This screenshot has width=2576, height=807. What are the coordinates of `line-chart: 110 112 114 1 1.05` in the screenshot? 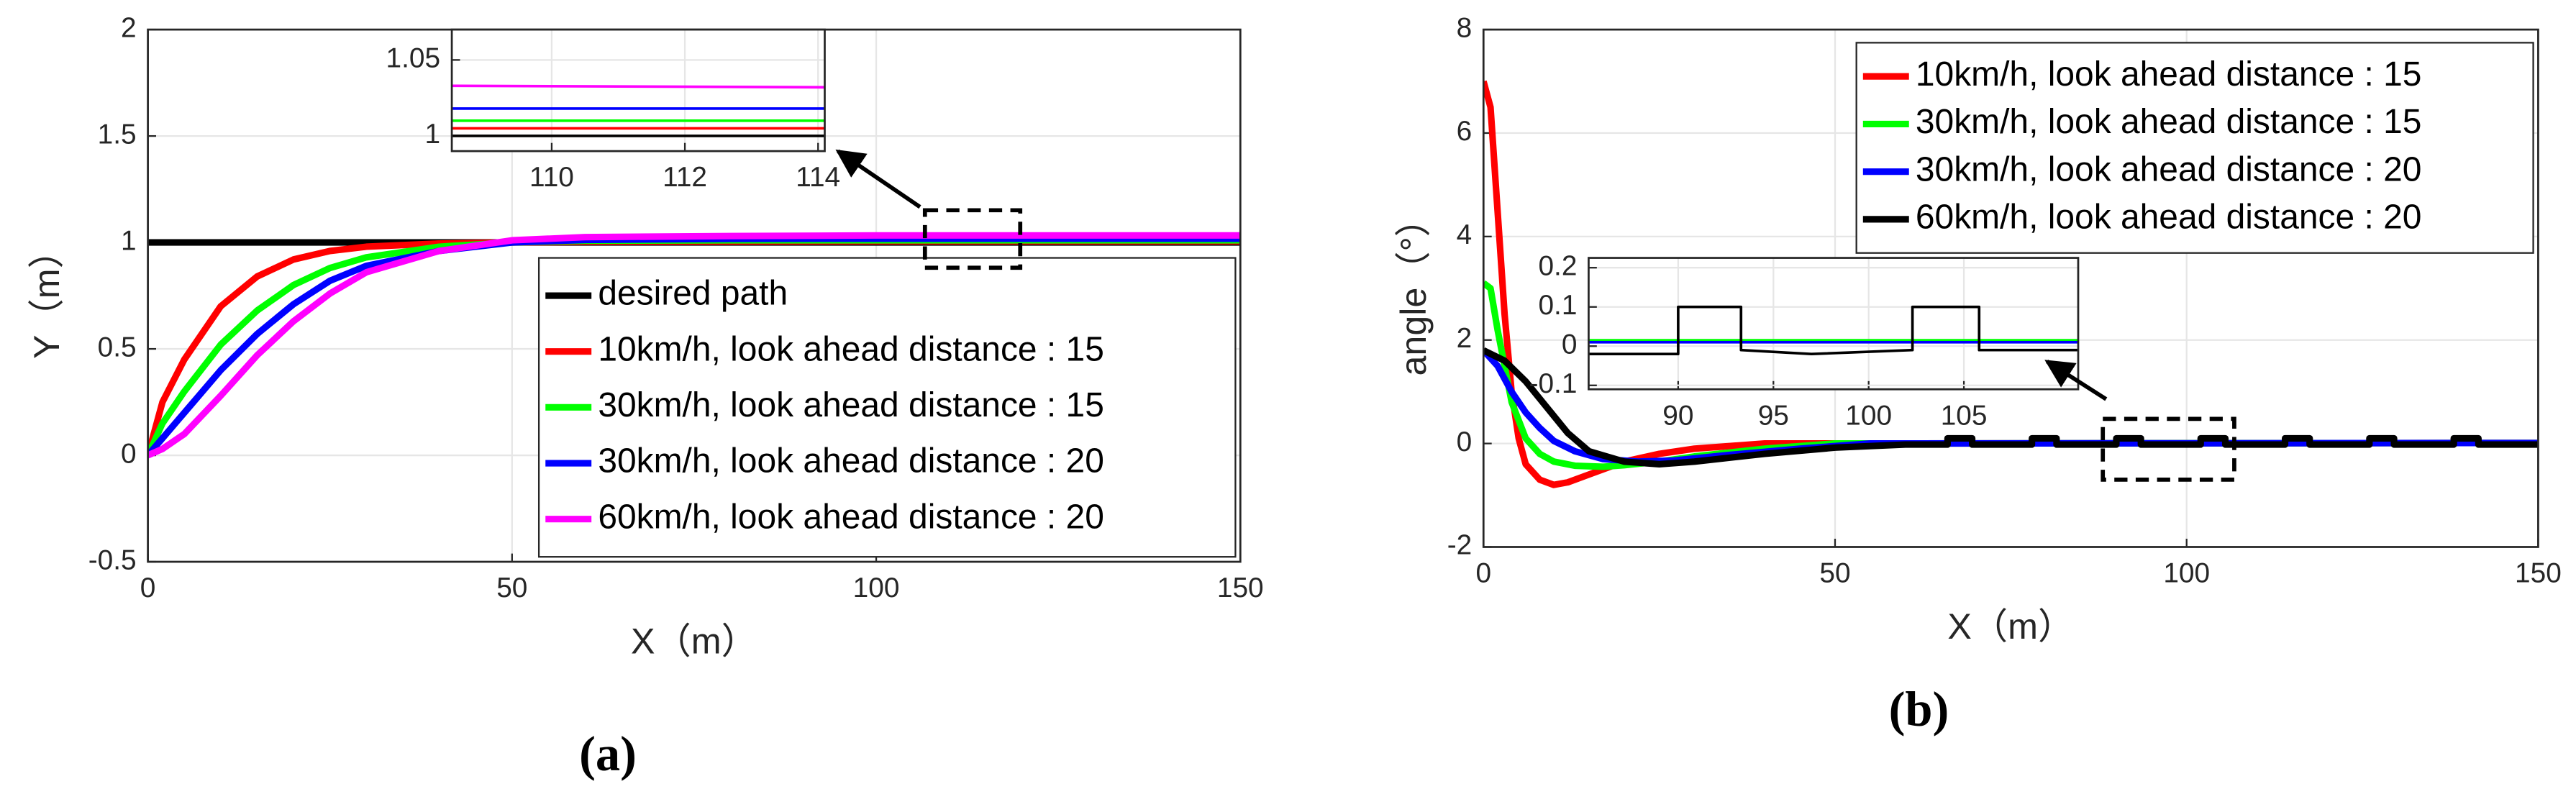 It's located at (613, 110).